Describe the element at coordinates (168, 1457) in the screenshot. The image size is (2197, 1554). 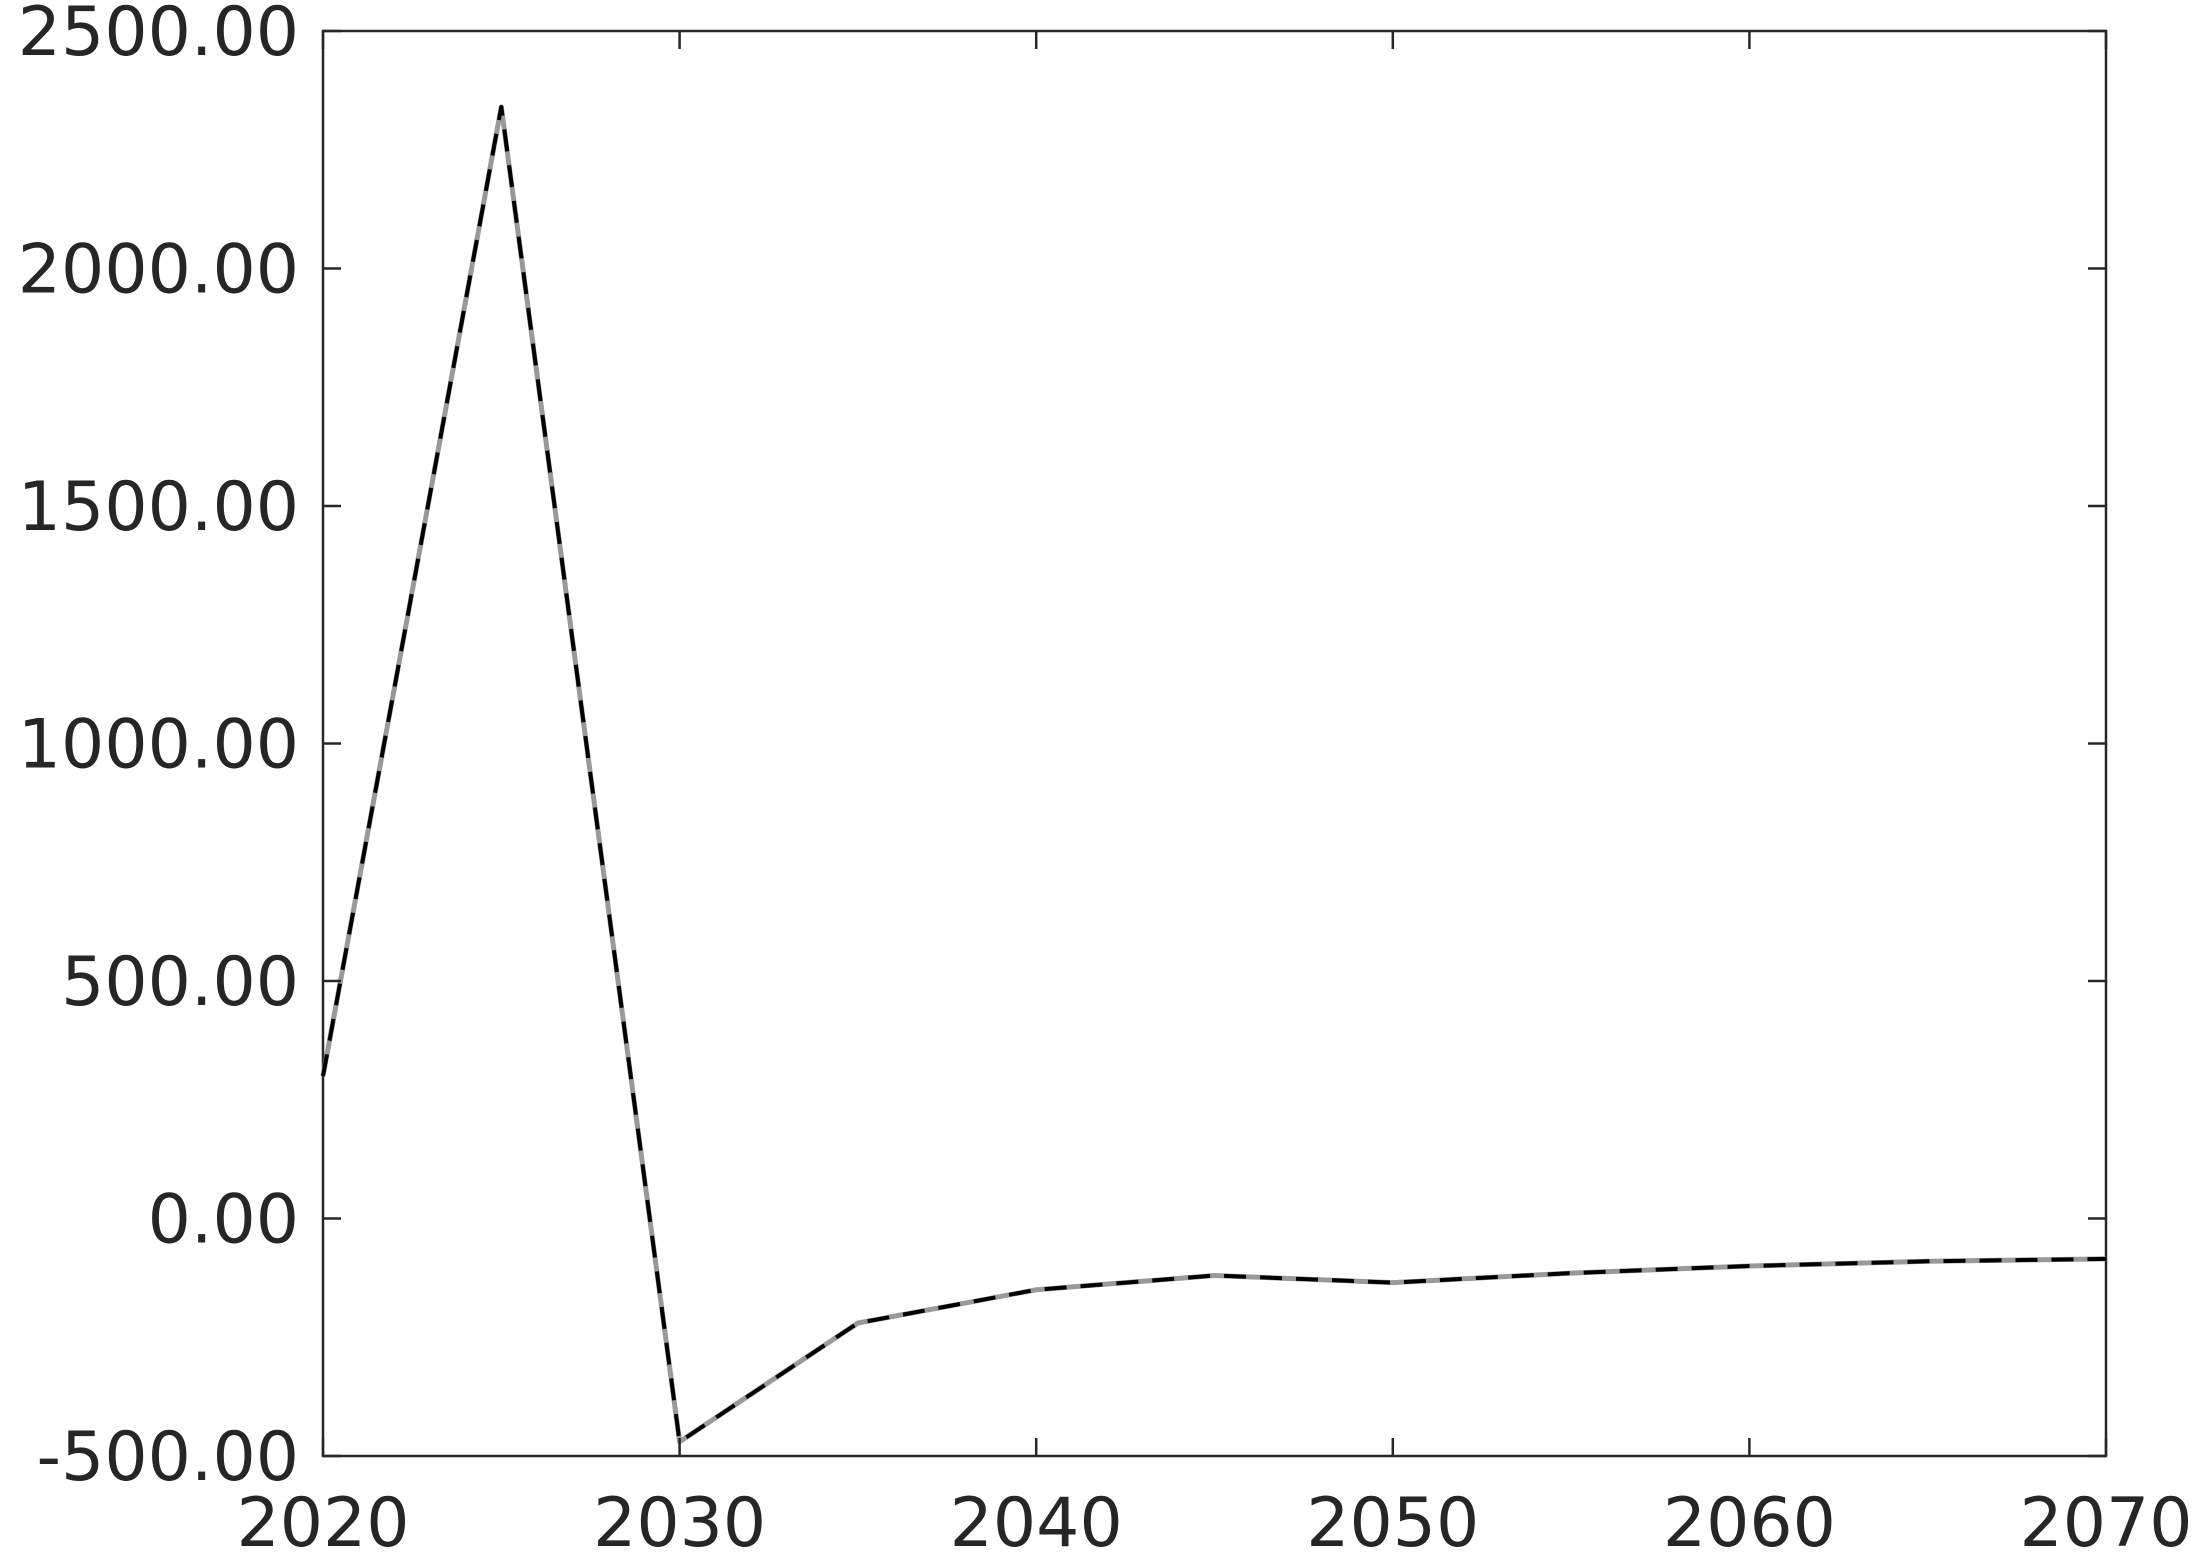
I see `y-tick-label: -500.00` at that location.